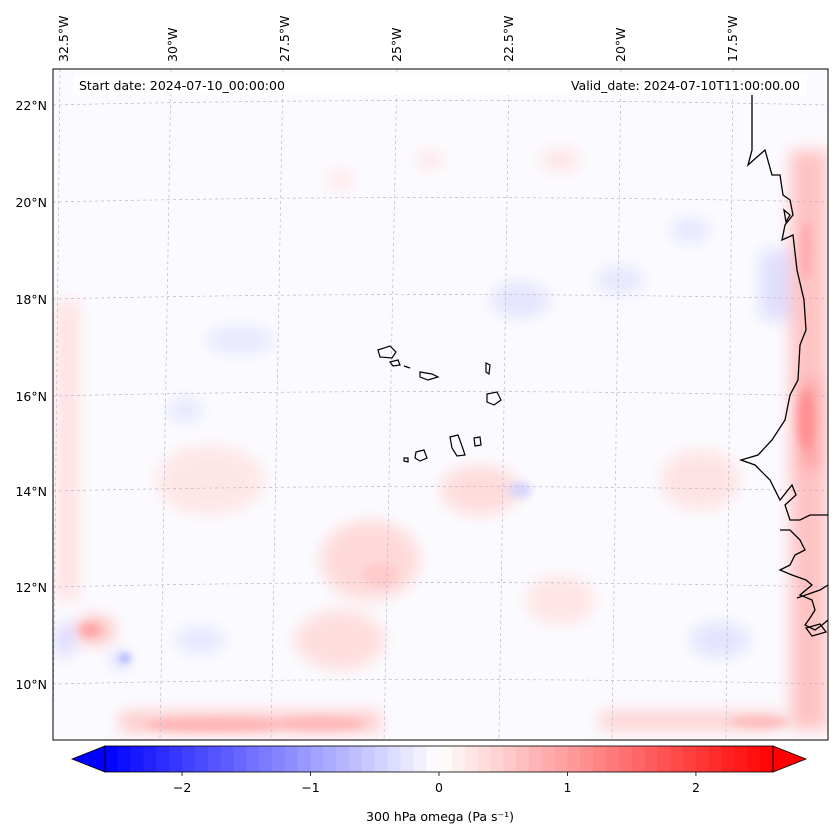 The image size is (837, 839). I want to click on maio, so click(477, 441).